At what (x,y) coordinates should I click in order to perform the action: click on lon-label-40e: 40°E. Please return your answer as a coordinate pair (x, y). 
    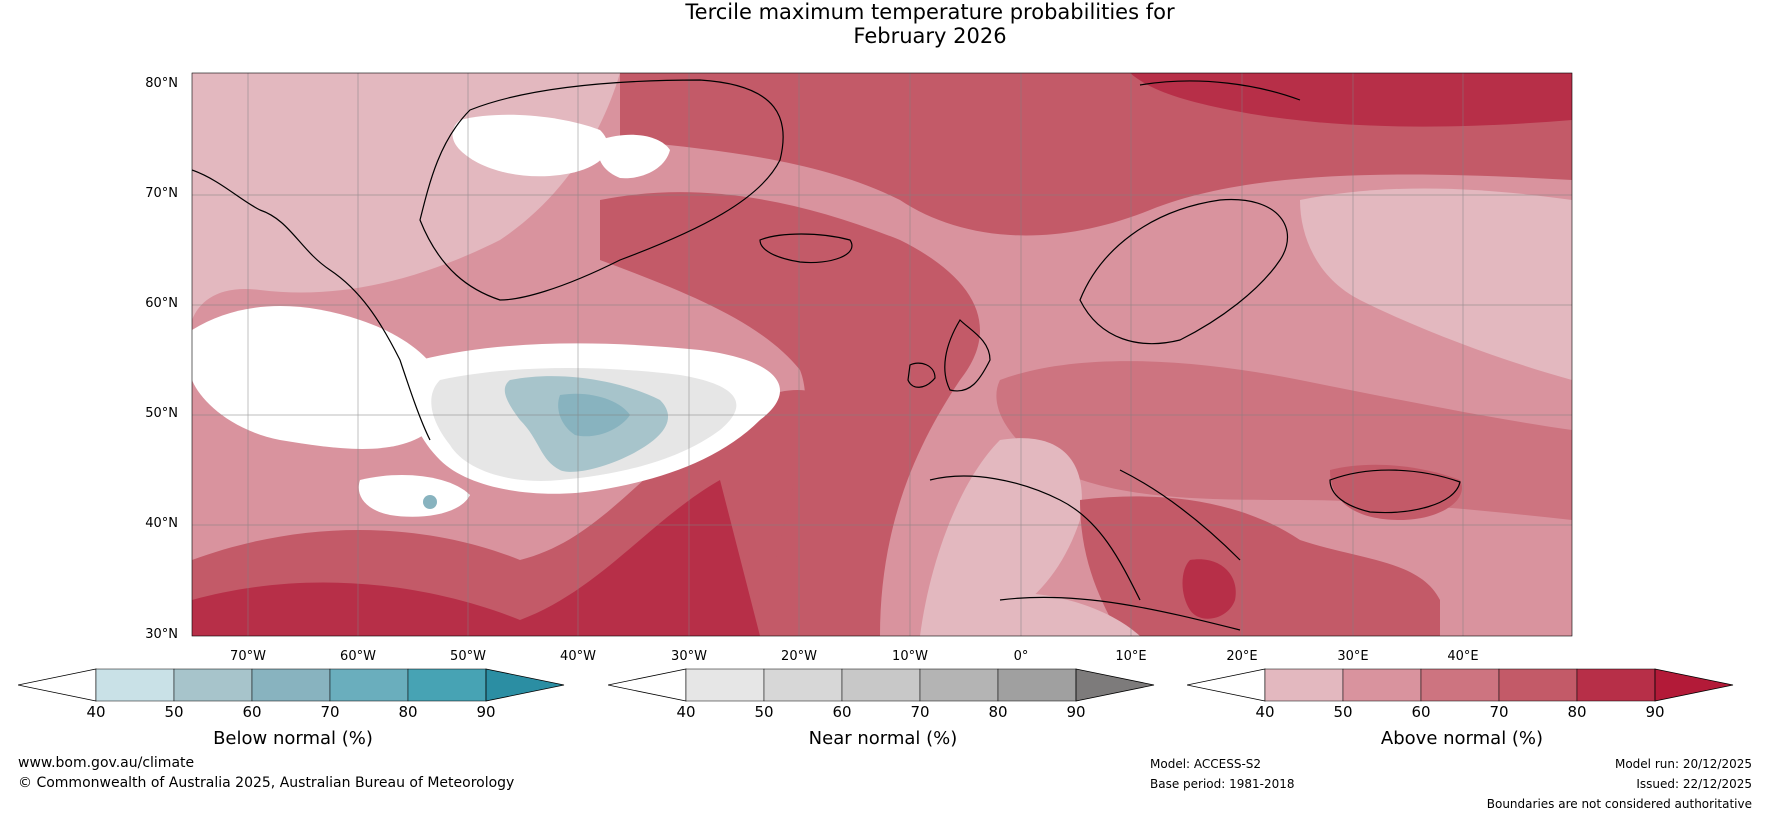
    Looking at the image, I should click on (1463, 656).